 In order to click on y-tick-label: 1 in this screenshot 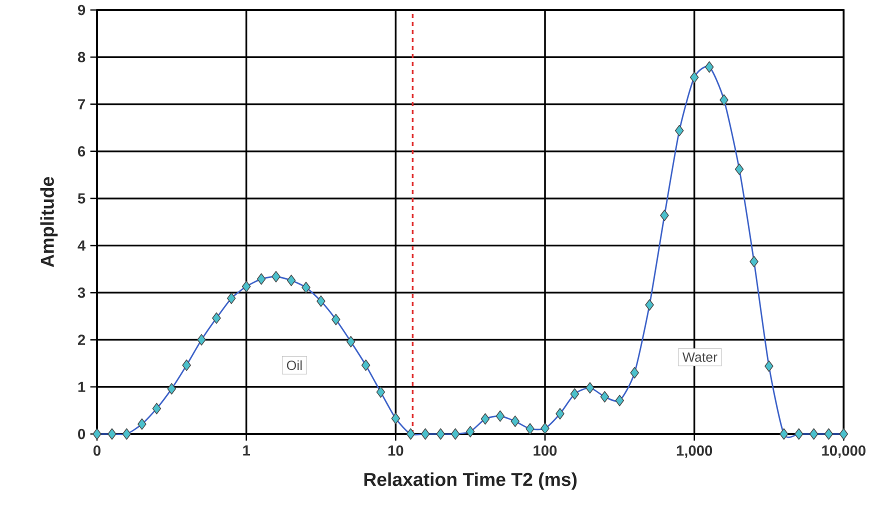, I will do `click(82, 387)`.